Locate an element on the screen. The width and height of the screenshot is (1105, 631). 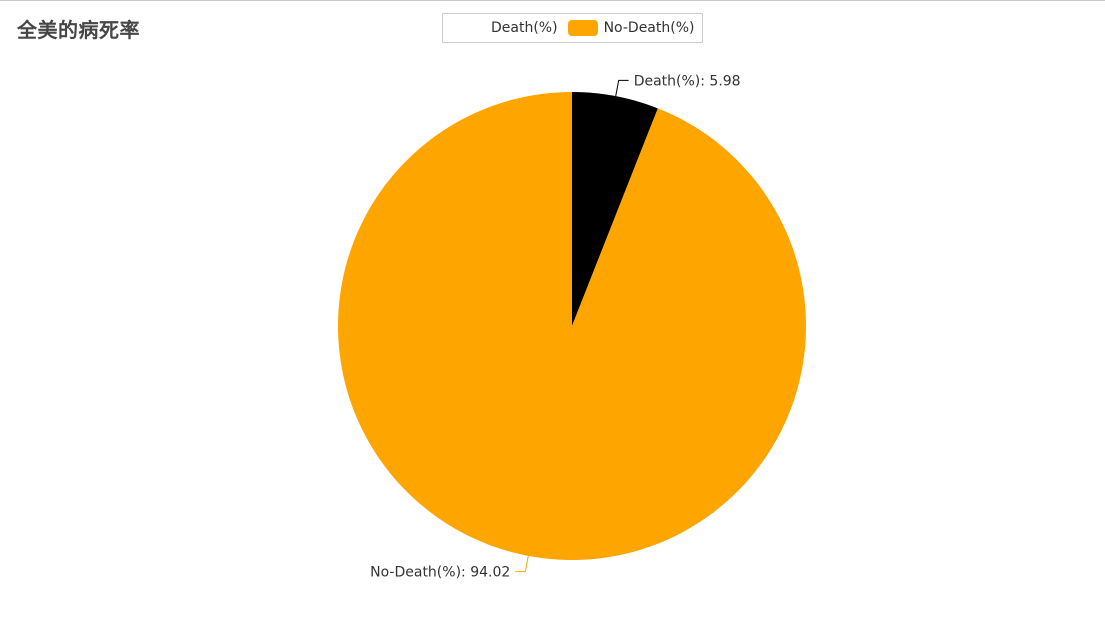
label-leader-death is located at coordinates (622, 88).